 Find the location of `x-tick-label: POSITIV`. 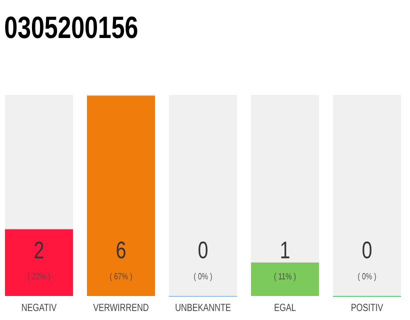

x-tick-label: POSITIV is located at coordinates (368, 308).